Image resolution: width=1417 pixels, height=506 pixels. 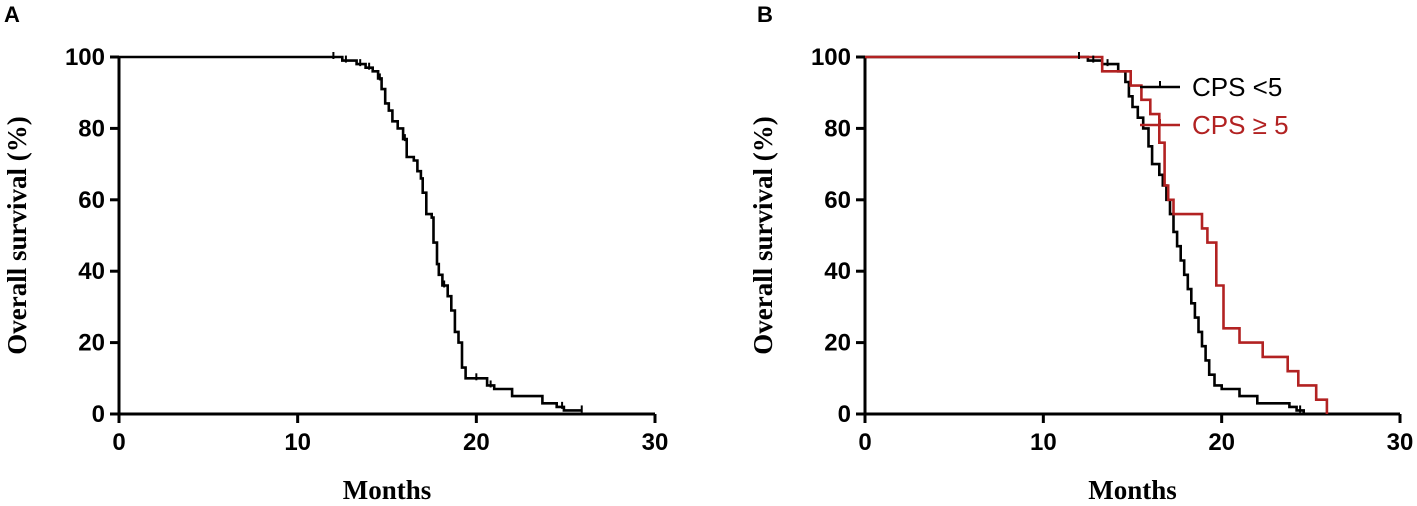 What do you see at coordinates (12, 14) in the screenshot?
I see `panel-letter-a: A` at bounding box center [12, 14].